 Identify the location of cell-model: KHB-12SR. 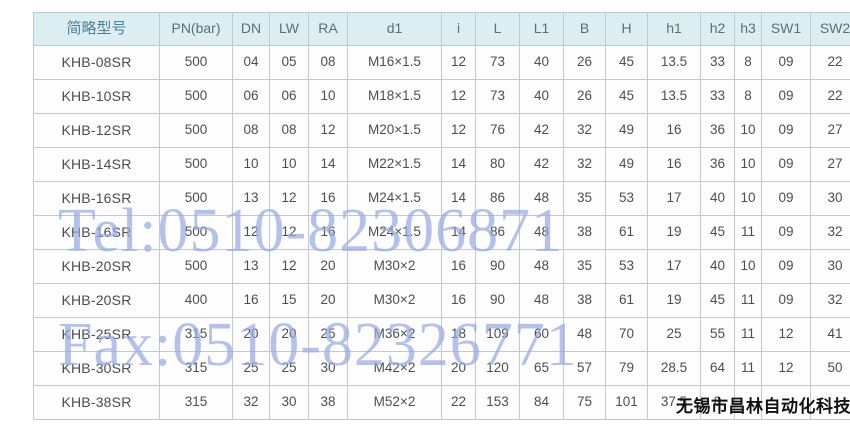
(96, 130).